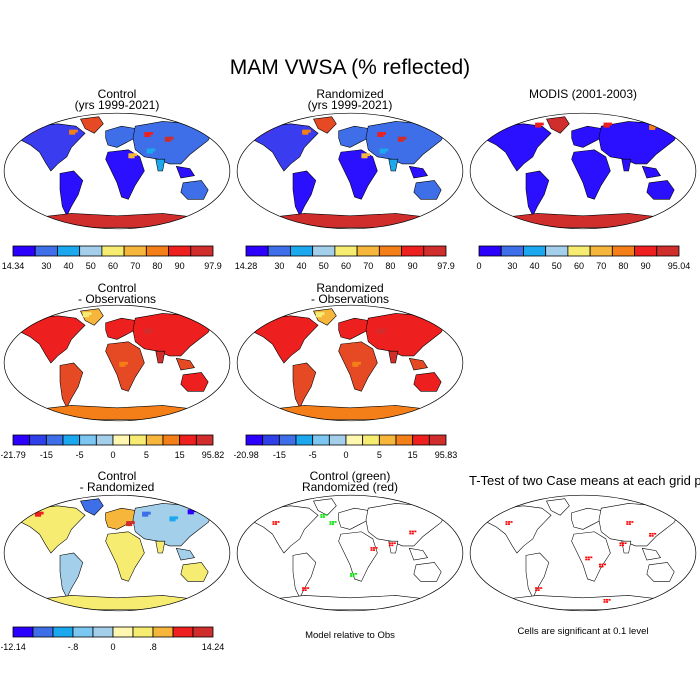 The height and width of the screenshot is (700, 700). What do you see at coordinates (213, 455) in the screenshot?
I see `control-obs-colorbar-label-6: 95.82` at bounding box center [213, 455].